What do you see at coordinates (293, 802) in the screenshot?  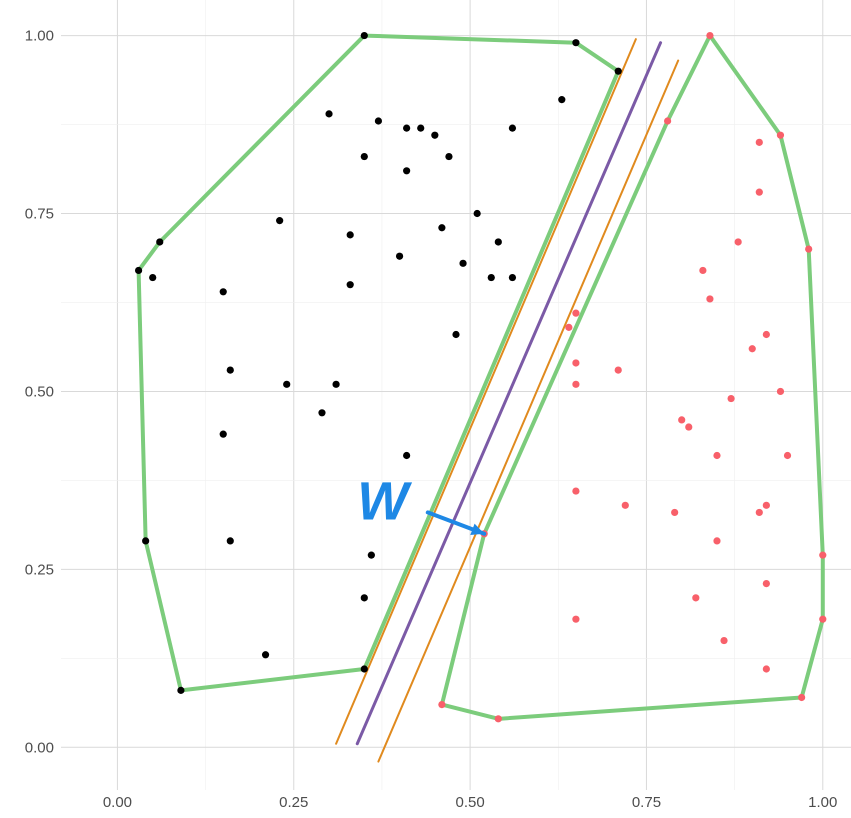 I see `x-tick-label: 0.25` at bounding box center [293, 802].